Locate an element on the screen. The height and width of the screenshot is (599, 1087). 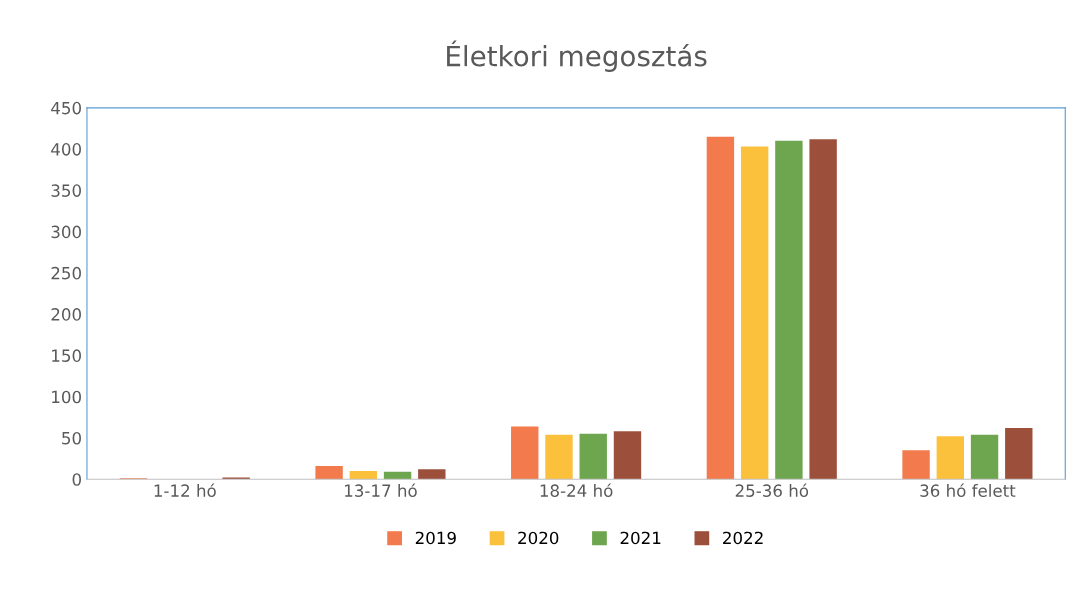
legend-label: 2019 is located at coordinates (435, 538).